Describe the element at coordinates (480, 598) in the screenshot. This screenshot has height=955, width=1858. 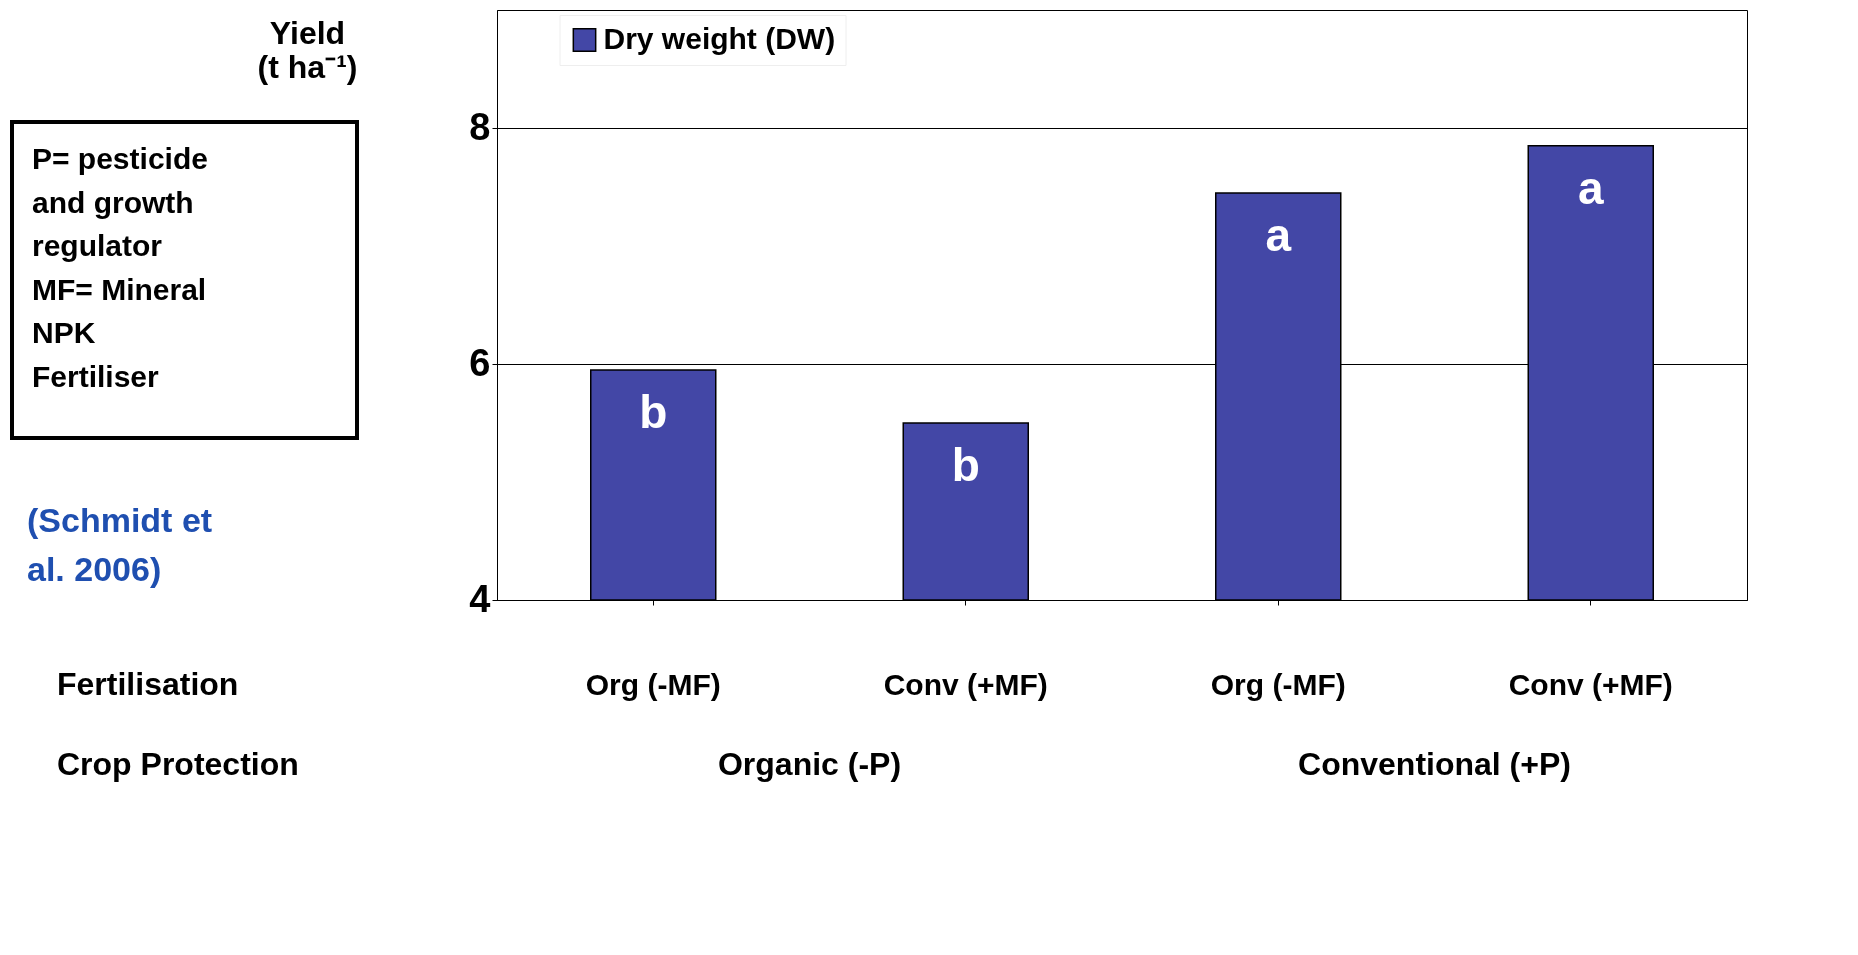
I see `y-tick-label: 4` at that location.